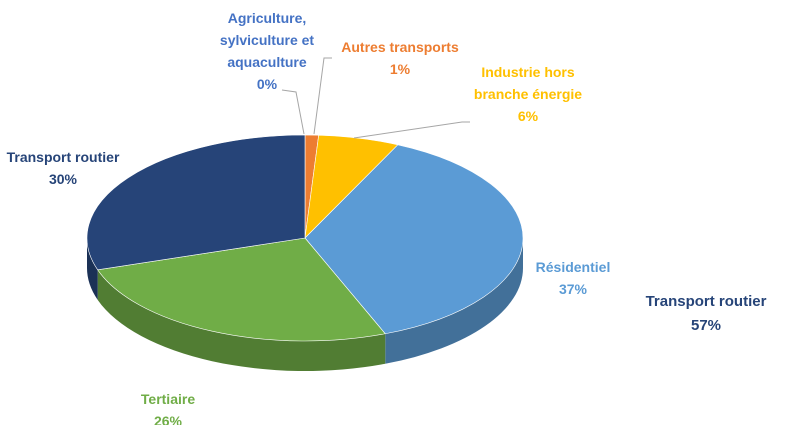 Image resolution: width=793 pixels, height=425 pixels. I want to click on annotation-title: Transport routier, so click(706, 301).